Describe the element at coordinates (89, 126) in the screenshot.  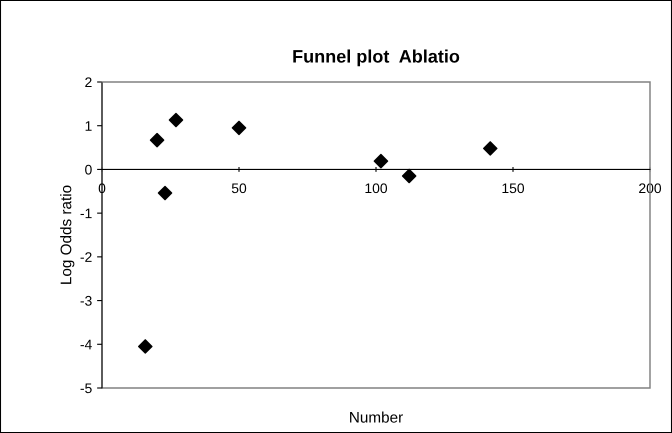
I see `y-tick-label: 1` at that location.